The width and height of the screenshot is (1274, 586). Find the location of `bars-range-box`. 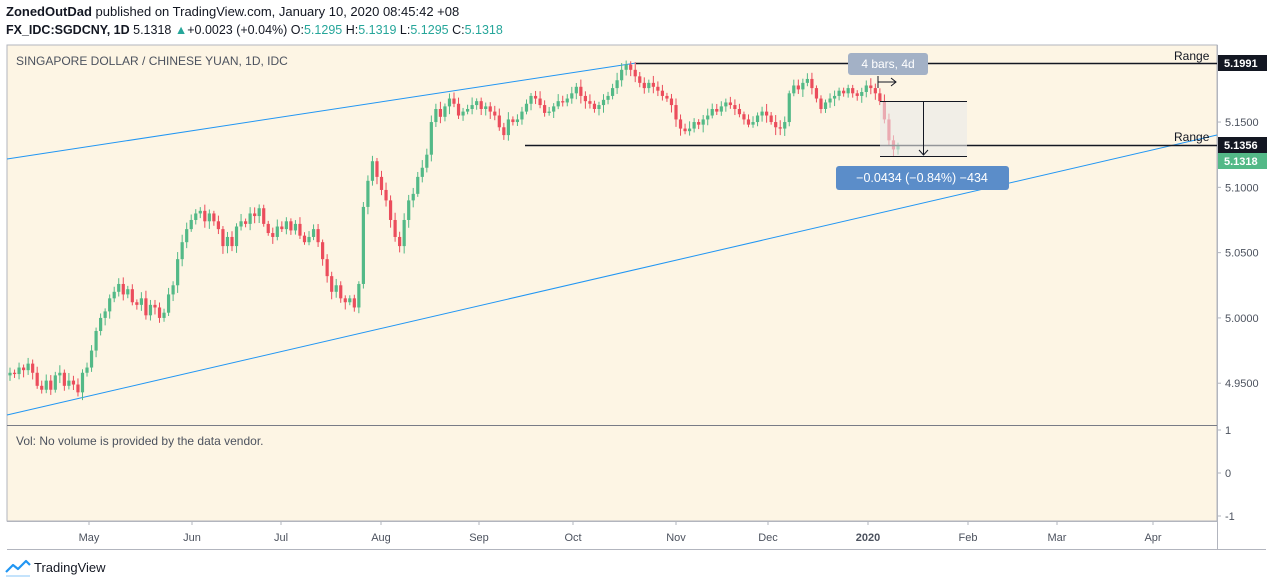

bars-range-box is located at coordinates (888, 64).